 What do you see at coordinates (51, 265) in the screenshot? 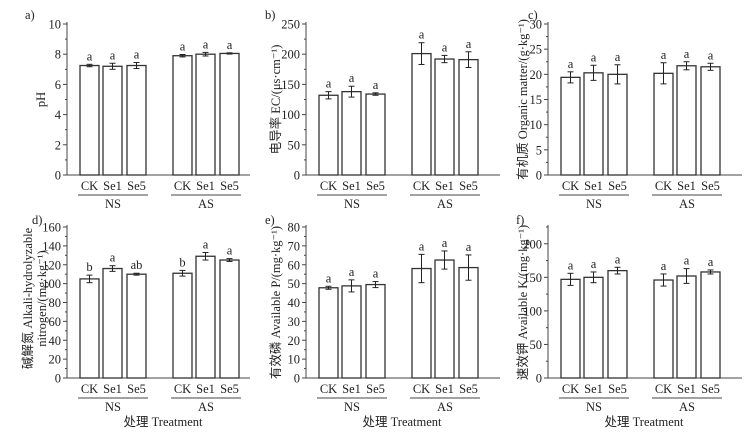
I see `y-tick-label: 120` at bounding box center [51, 265].